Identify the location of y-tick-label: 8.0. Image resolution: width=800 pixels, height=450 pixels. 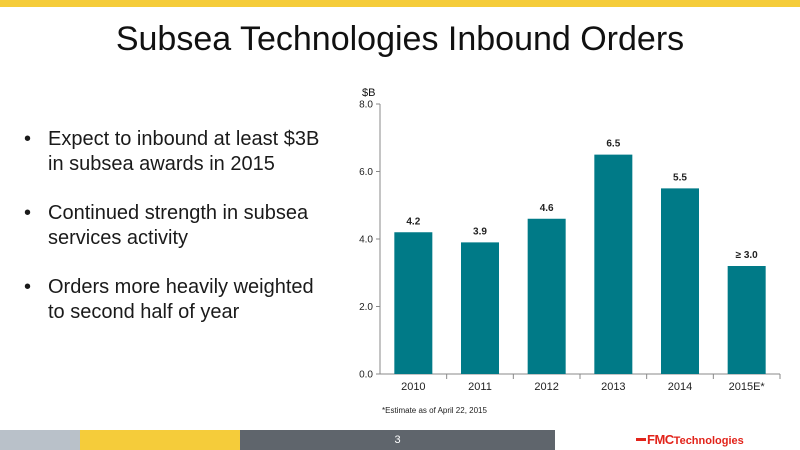
(366, 105).